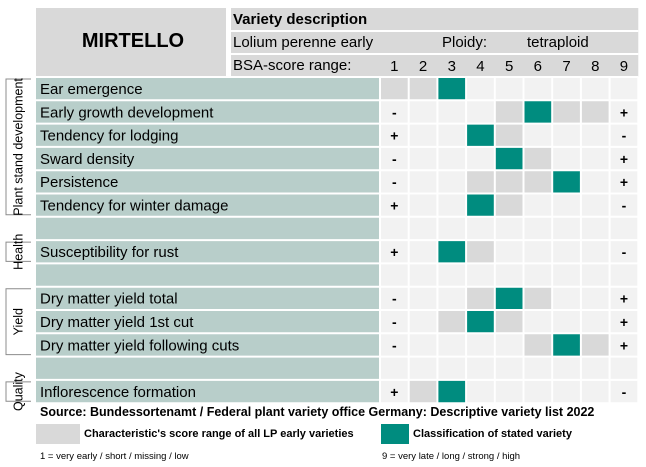 Image resolution: width=646 pixels, height=467 pixels. I want to click on row-label: Early growth development, so click(127, 112).